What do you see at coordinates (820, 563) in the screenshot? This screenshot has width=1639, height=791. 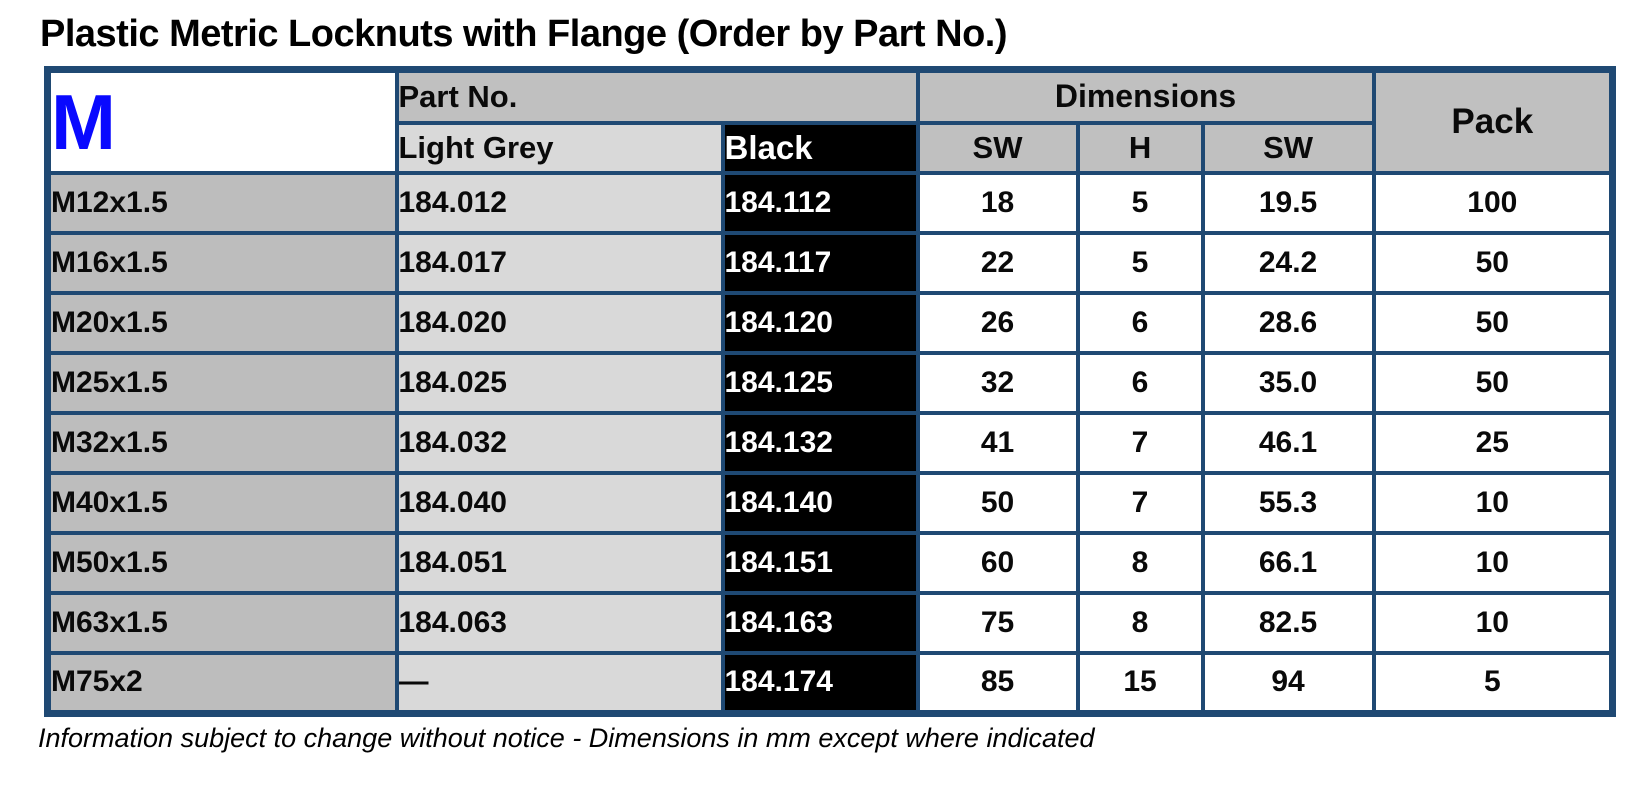 I see `cell-part-black: 184.151` at bounding box center [820, 563].